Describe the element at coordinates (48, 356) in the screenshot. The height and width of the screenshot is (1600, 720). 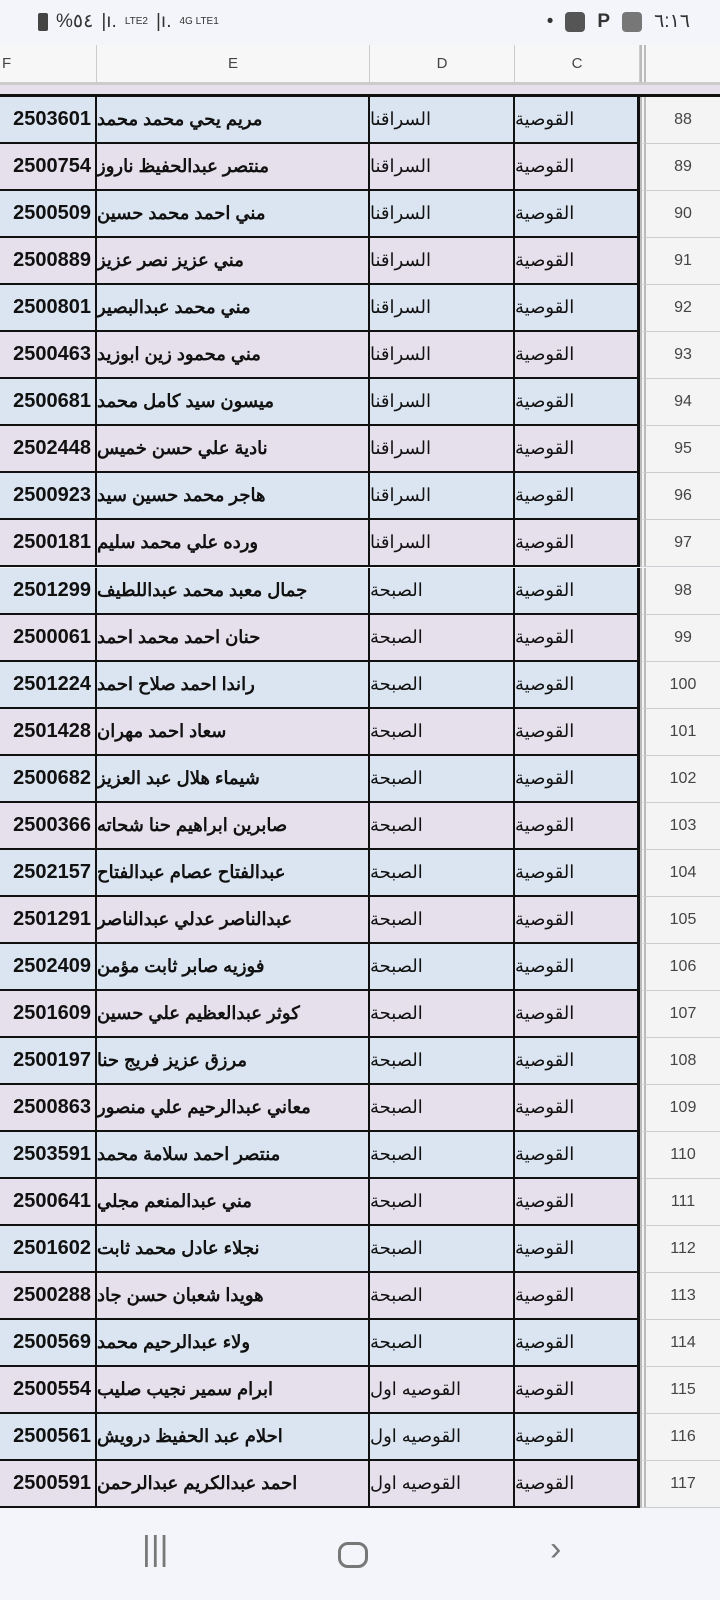
I see `cell-id: 2500463` at that location.